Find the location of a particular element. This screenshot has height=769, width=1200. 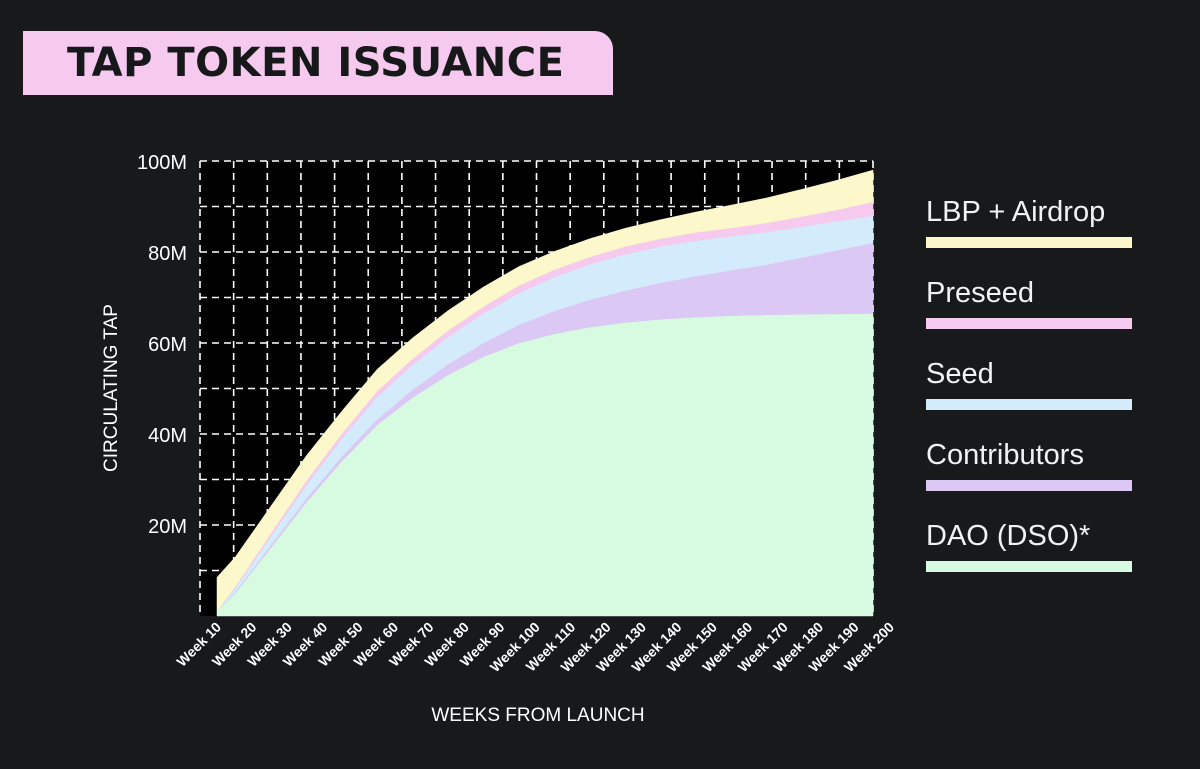

y-tick-label: 80M is located at coordinates (167, 254).